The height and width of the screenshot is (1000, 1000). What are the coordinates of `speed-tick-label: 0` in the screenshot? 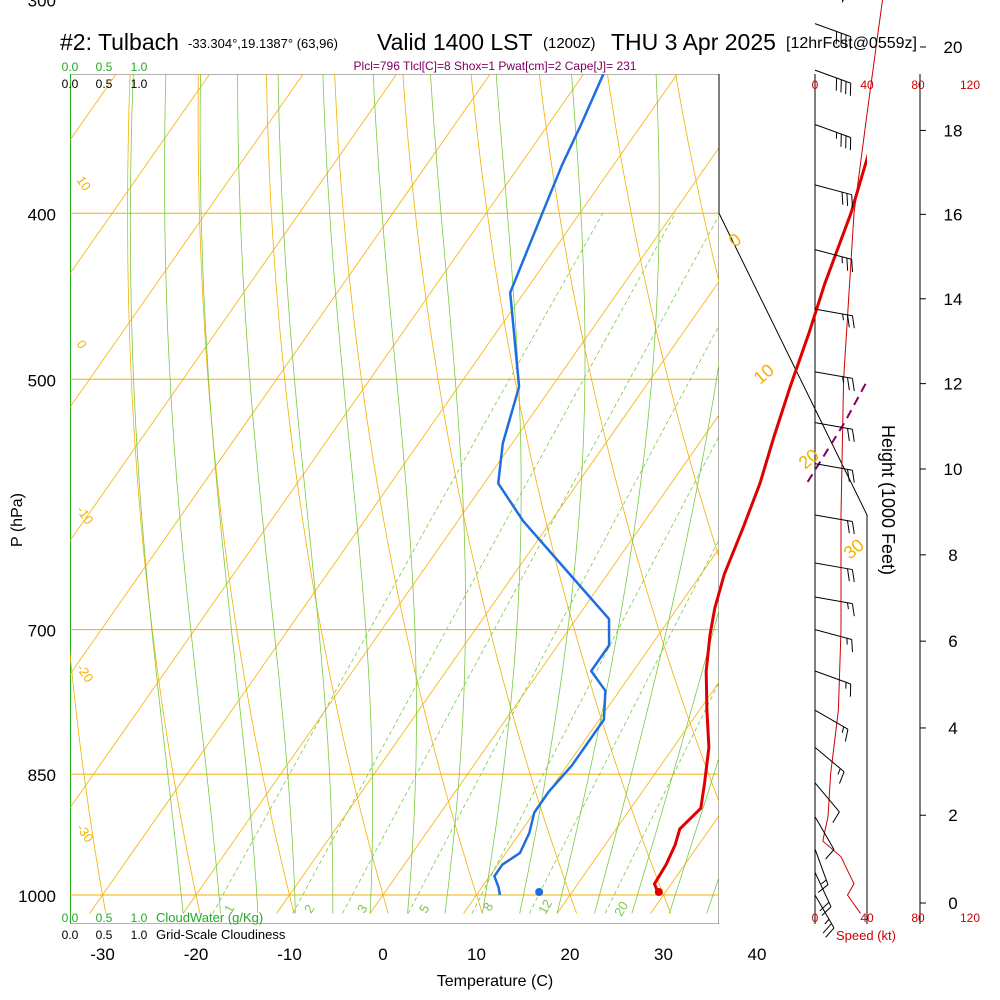 It's located at (815, 85).